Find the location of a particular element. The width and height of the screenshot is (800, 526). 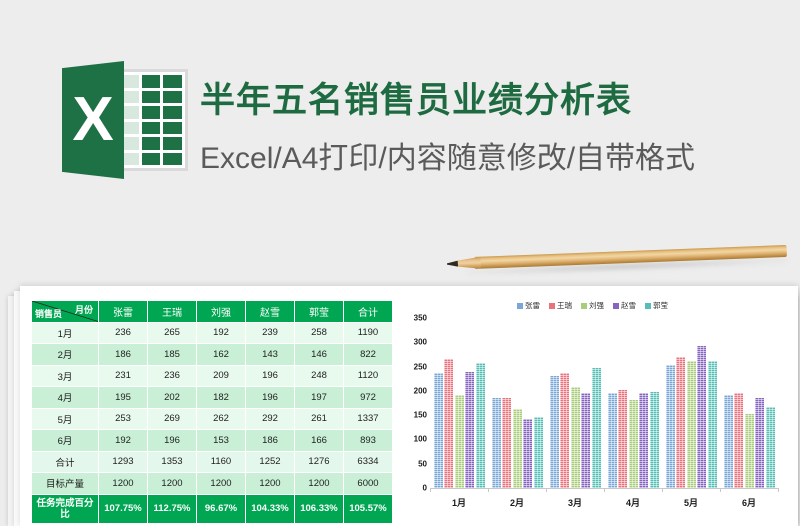

table-cell: 231 is located at coordinates (123, 375).